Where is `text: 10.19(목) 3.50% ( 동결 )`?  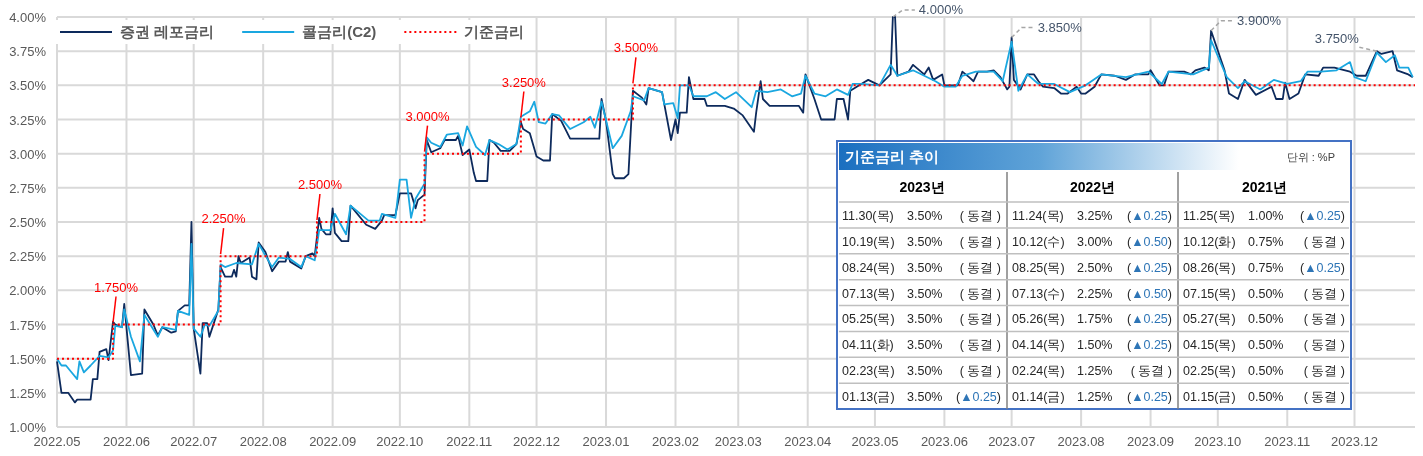
text: 10.19(목) 3.50% ( 동결 ) is located at coordinates (921, 241).